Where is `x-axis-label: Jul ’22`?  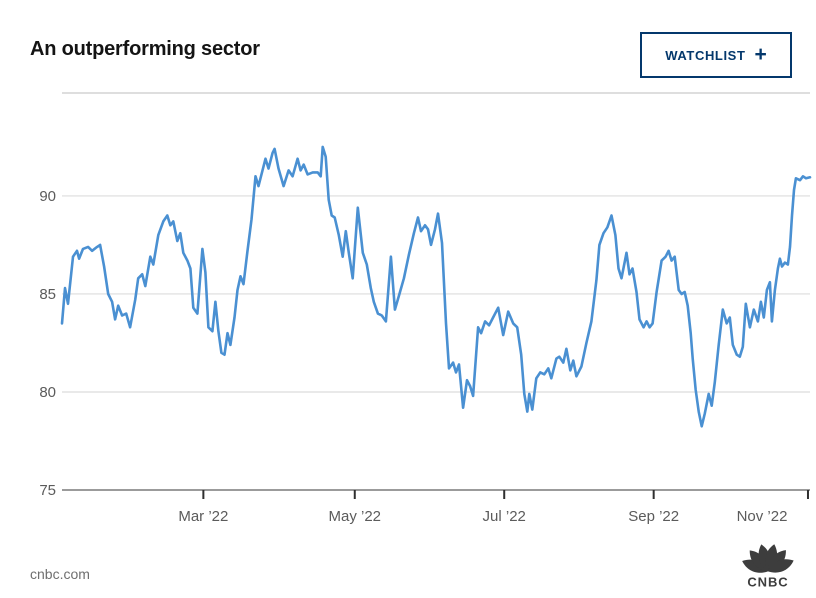
x-axis-label: Jul ’22 is located at coordinates (504, 516).